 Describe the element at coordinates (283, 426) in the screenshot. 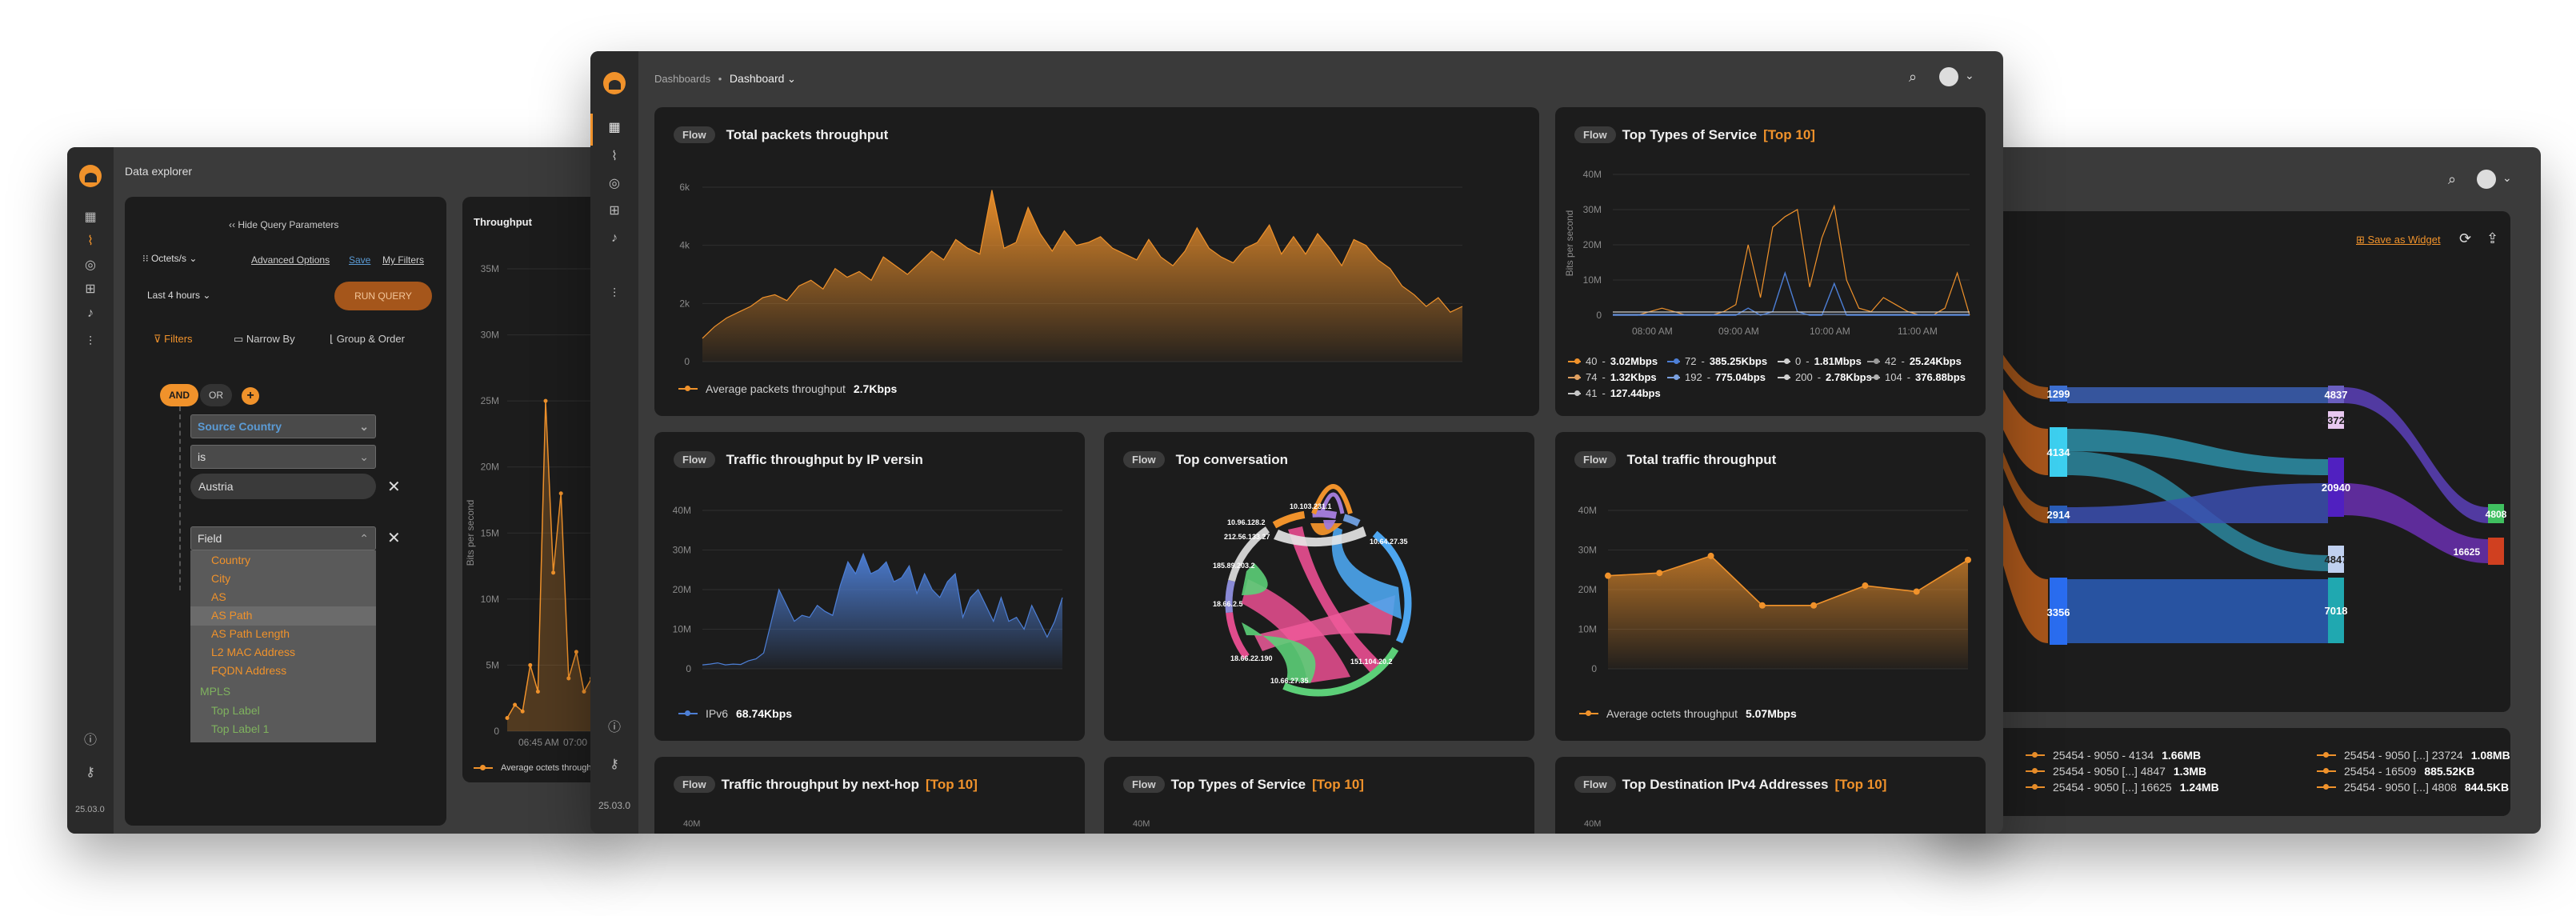

I see `filter-field-select: Source Country ⌄` at that location.